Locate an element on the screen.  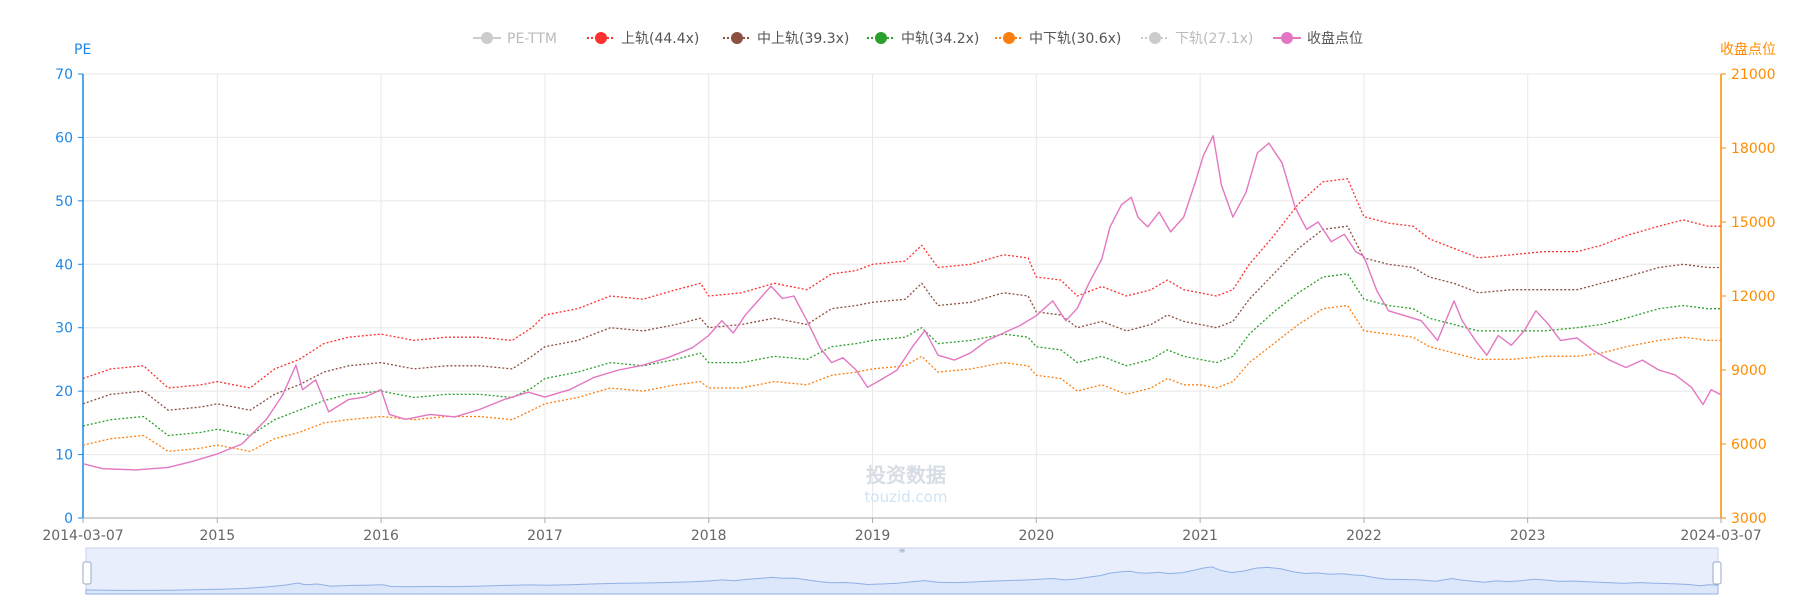
right-tick-label: 3000 is located at coordinates (1749, 519).